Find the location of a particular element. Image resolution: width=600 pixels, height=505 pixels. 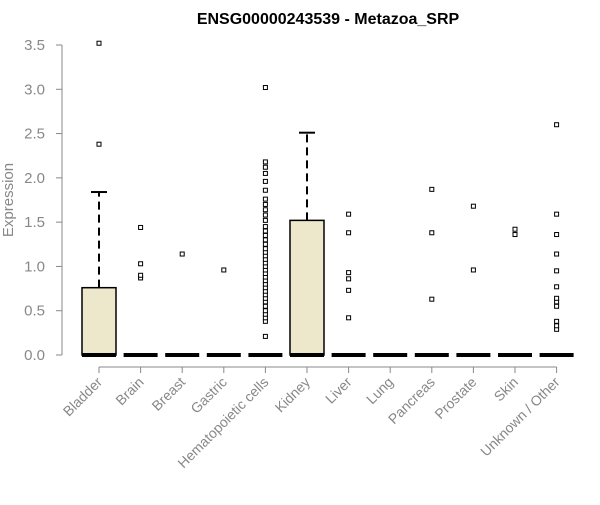

x-tick-label: Kidney is located at coordinates (293, 395).